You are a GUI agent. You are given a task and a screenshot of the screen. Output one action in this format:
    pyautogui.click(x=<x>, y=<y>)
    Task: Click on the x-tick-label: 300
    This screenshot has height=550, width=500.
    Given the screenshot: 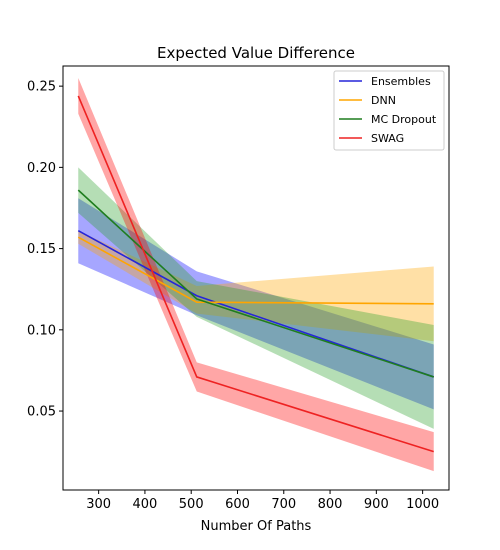 What is the action you would take?
    pyautogui.click(x=98, y=504)
    